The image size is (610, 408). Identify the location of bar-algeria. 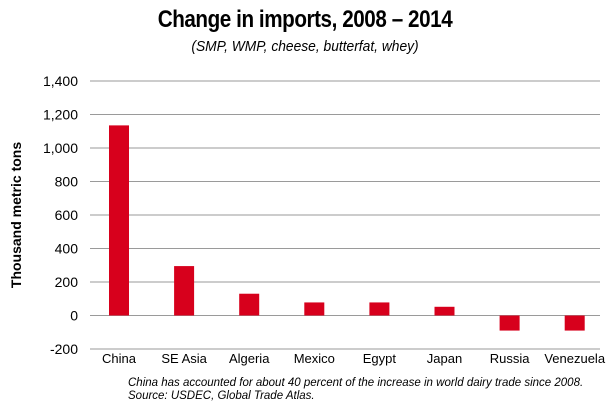
(249, 304).